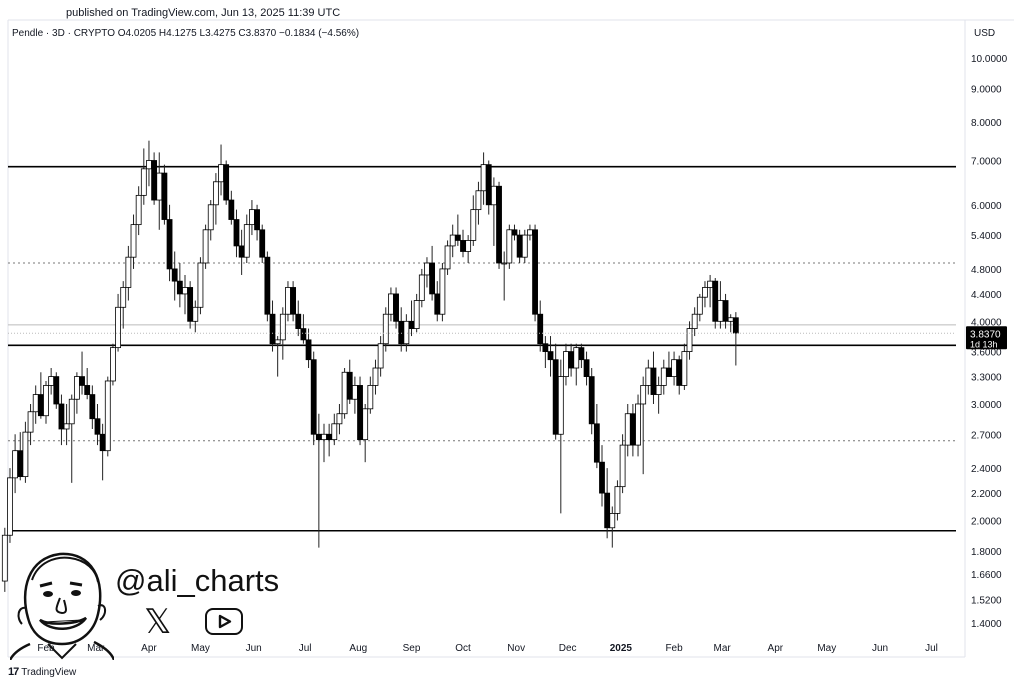 This screenshot has width=1024, height=685. I want to click on y-tick-label-14: 2.2000, so click(986, 494).